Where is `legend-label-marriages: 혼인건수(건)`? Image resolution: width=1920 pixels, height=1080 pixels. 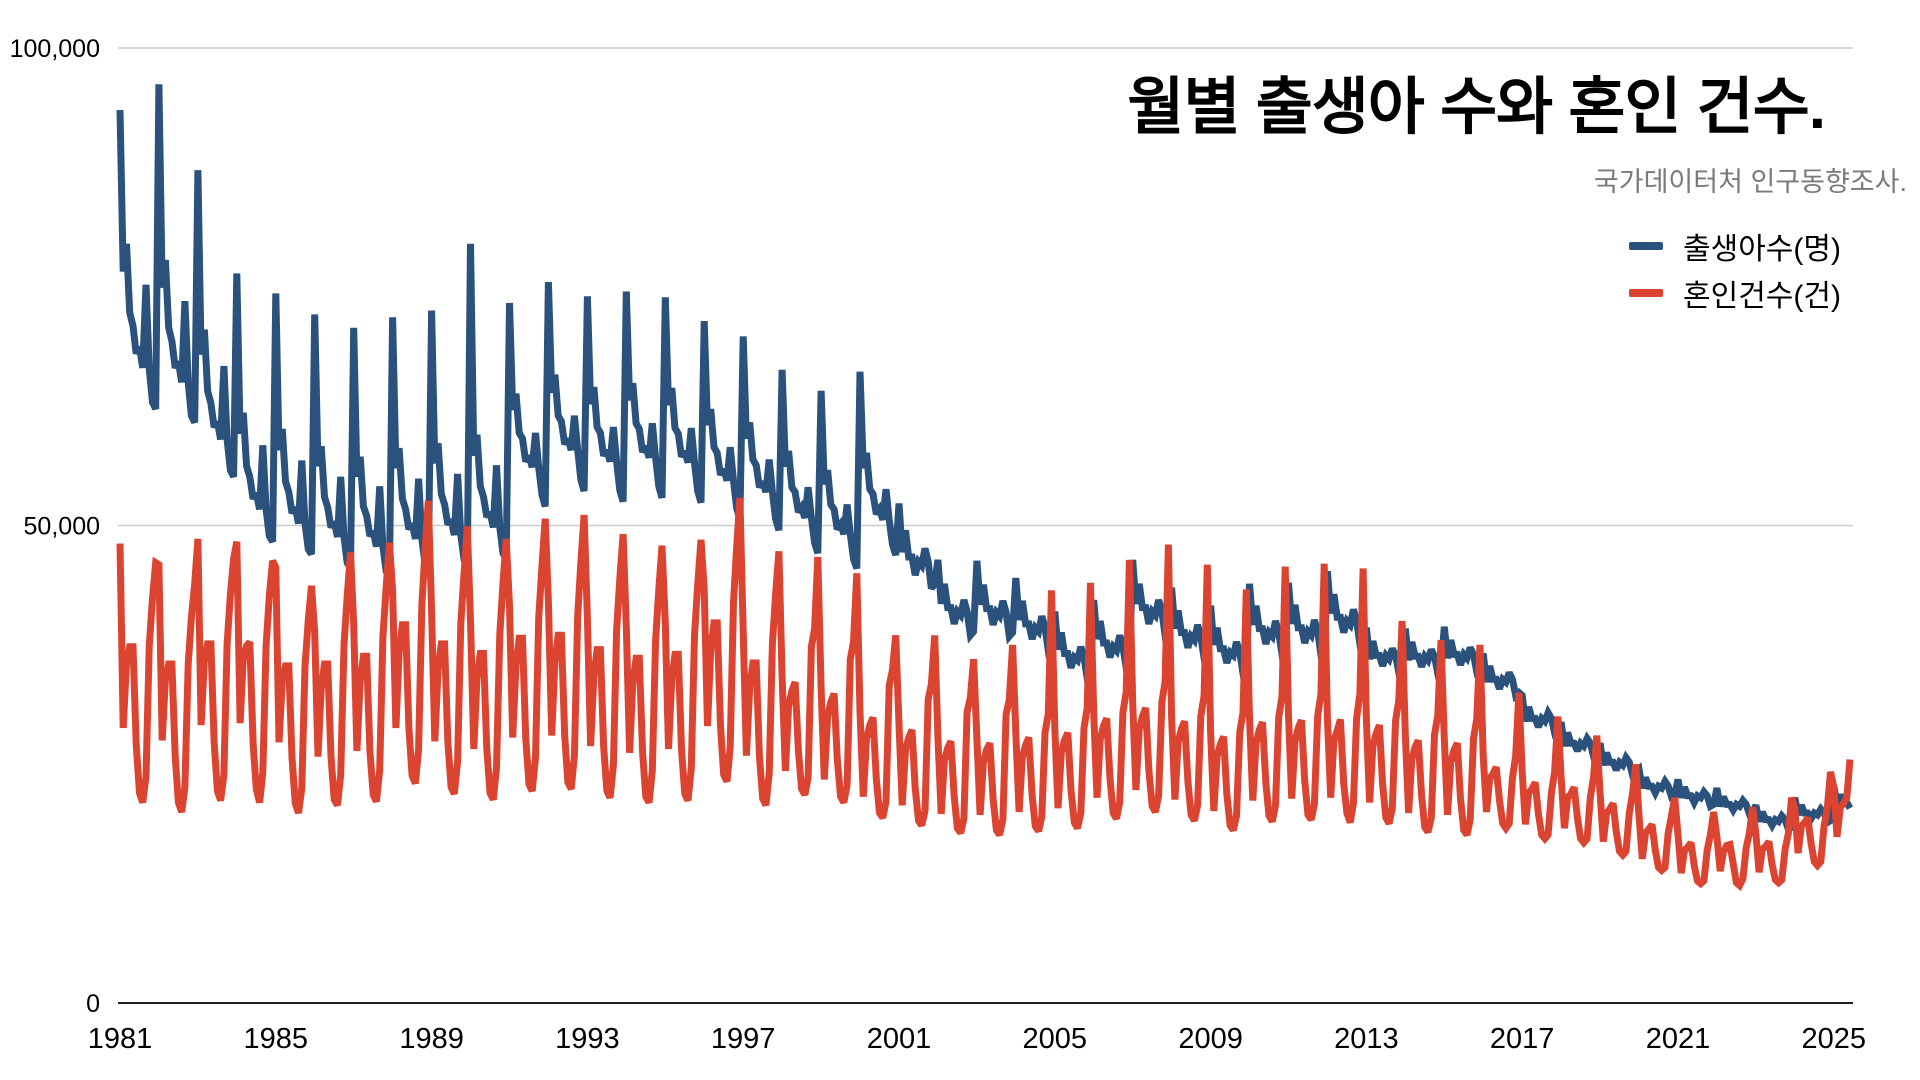 legend-label-marriages: 혼인건수(건) is located at coordinates (1762, 296).